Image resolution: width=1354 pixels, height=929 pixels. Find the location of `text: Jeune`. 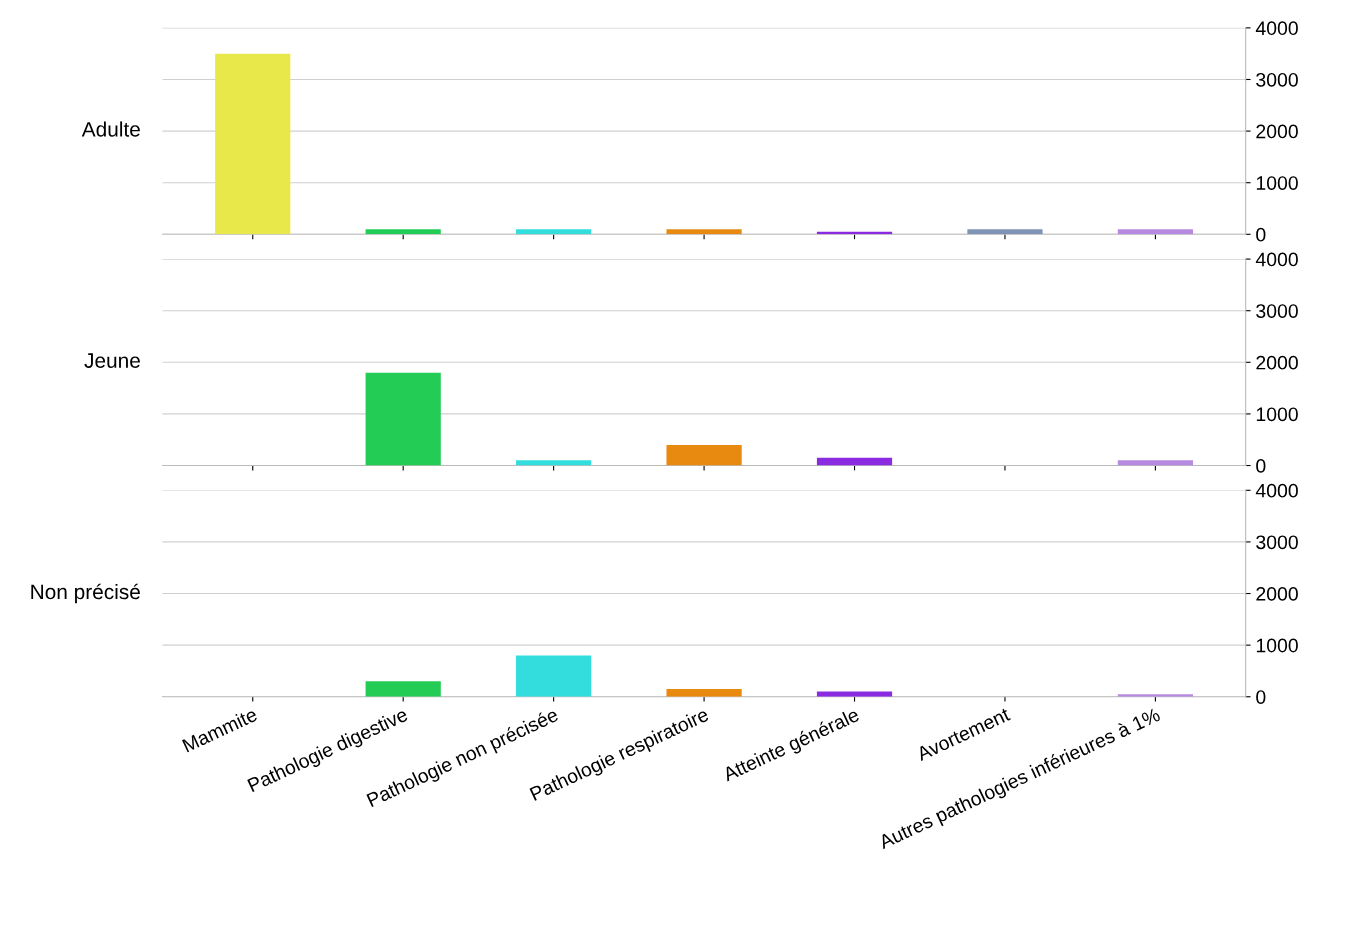

text: Jeune is located at coordinates (112, 360).